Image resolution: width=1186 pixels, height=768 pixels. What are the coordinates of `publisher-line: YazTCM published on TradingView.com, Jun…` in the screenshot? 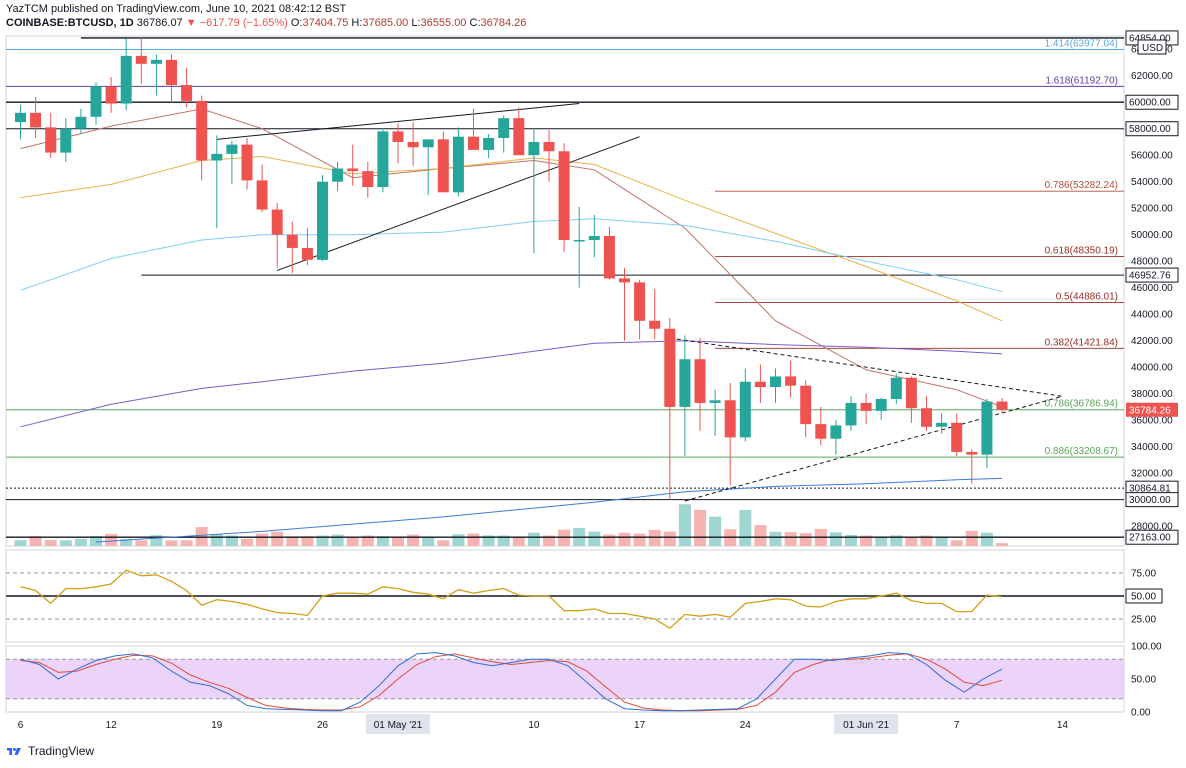 It's located at (176, 9).